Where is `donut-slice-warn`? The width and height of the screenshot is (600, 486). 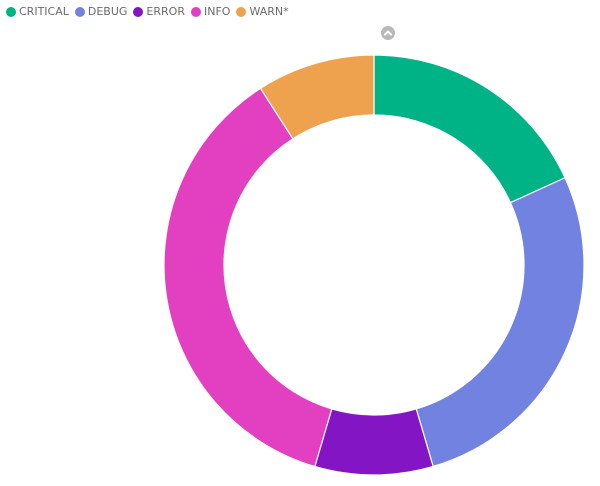 donut-slice-warn is located at coordinates (317, 97).